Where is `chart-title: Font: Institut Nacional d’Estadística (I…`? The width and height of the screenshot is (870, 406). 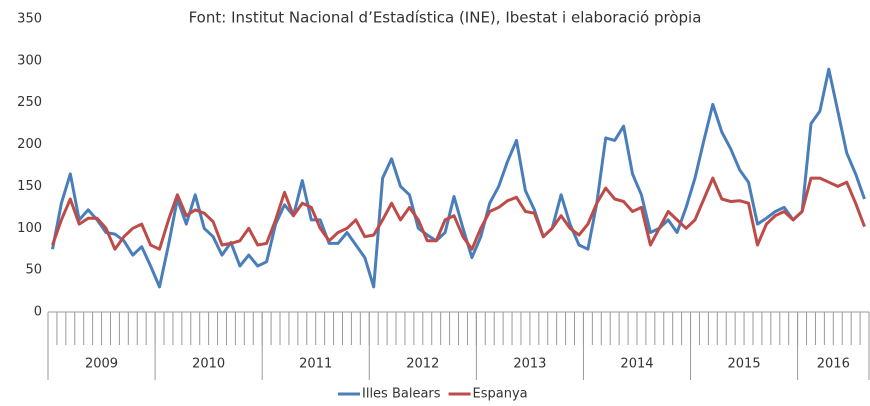 chart-title: Font: Institut Nacional d’Estadística (I… is located at coordinates (445, 18).